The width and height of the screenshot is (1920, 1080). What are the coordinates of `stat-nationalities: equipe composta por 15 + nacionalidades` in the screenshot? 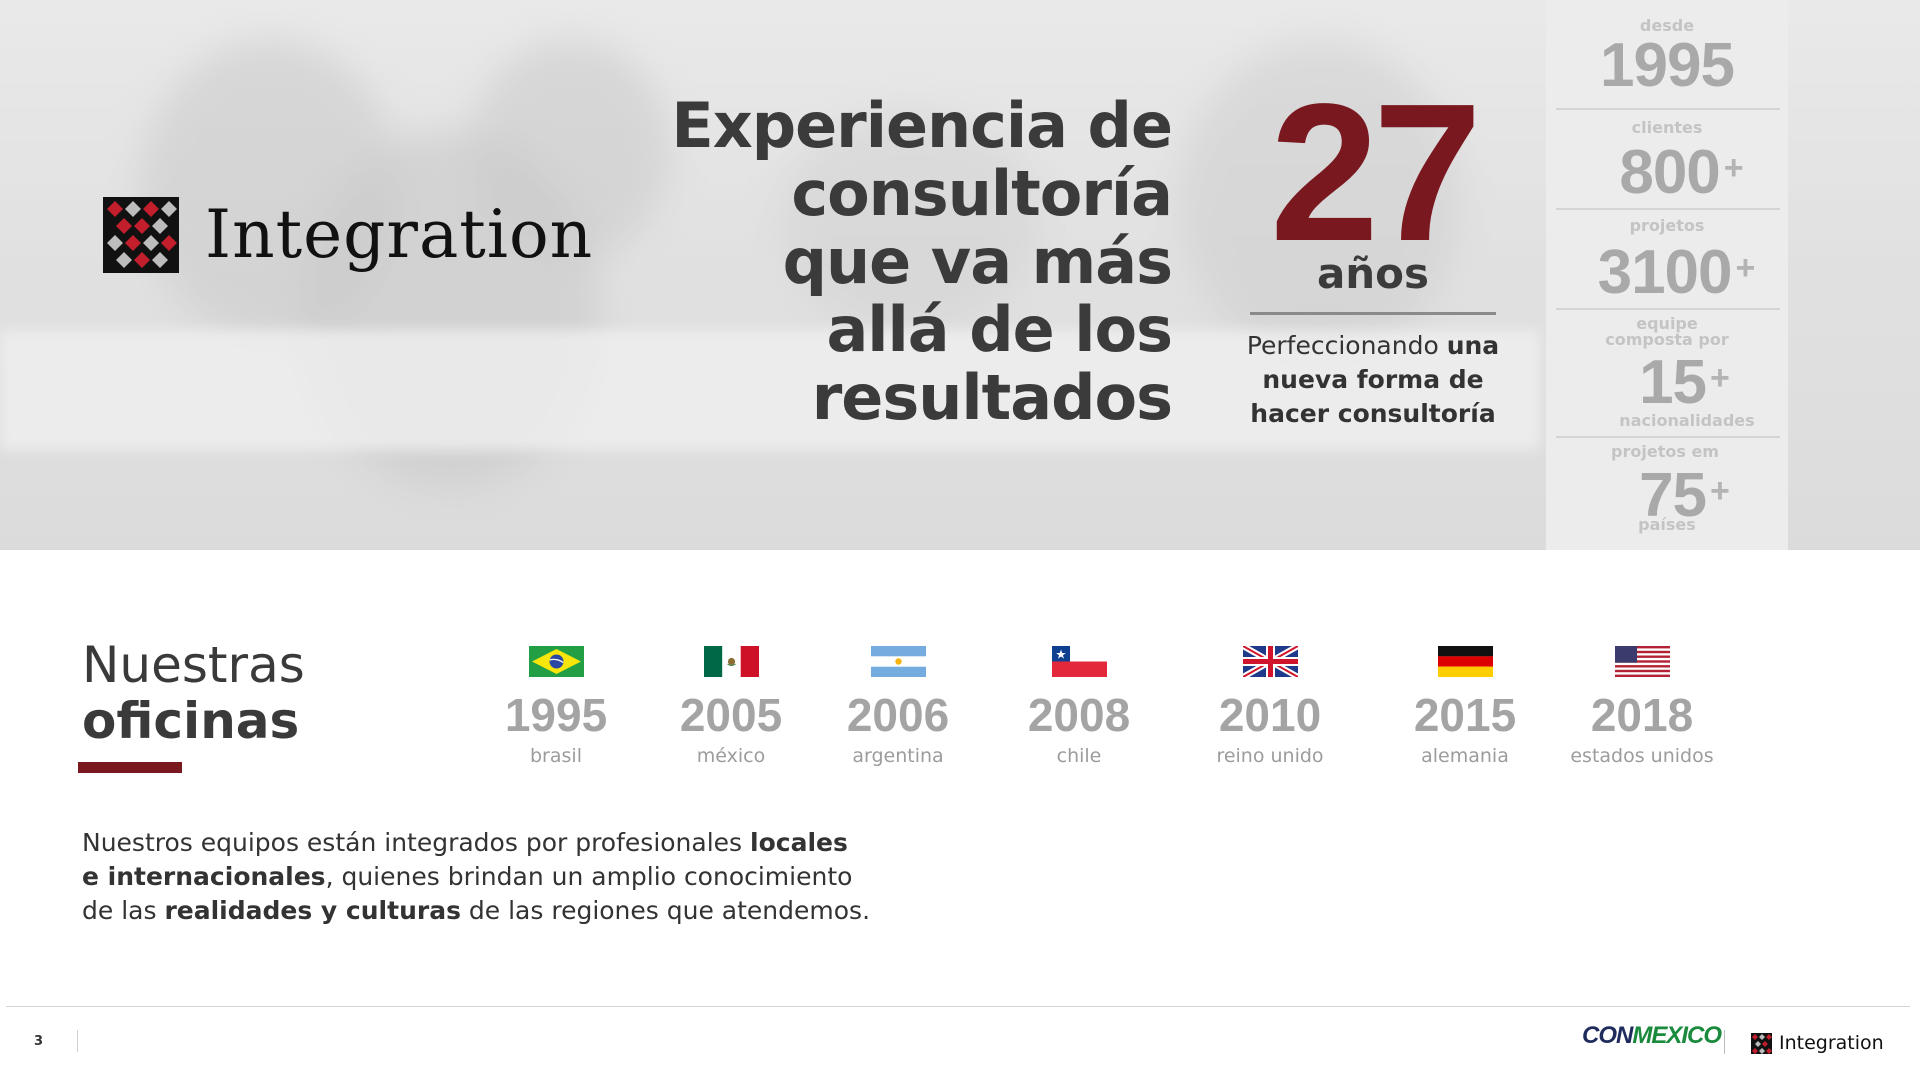 It's located at (1667, 372).